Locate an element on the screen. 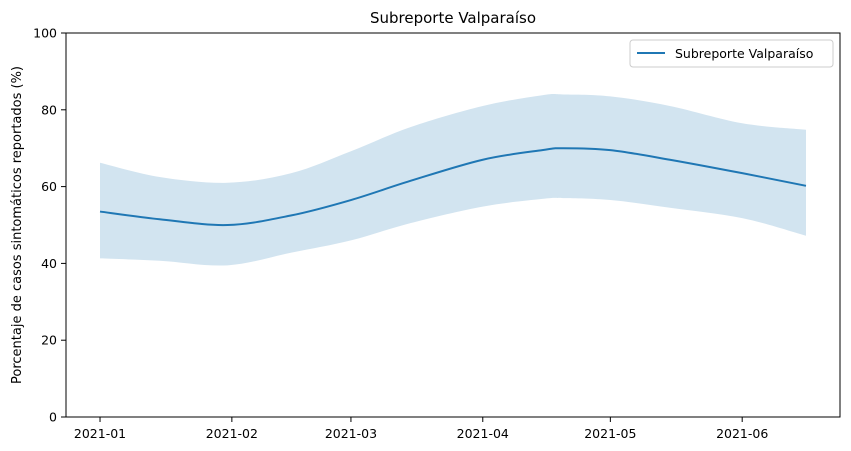 The image size is (851, 451). legend-box is located at coordinates (731, 53).